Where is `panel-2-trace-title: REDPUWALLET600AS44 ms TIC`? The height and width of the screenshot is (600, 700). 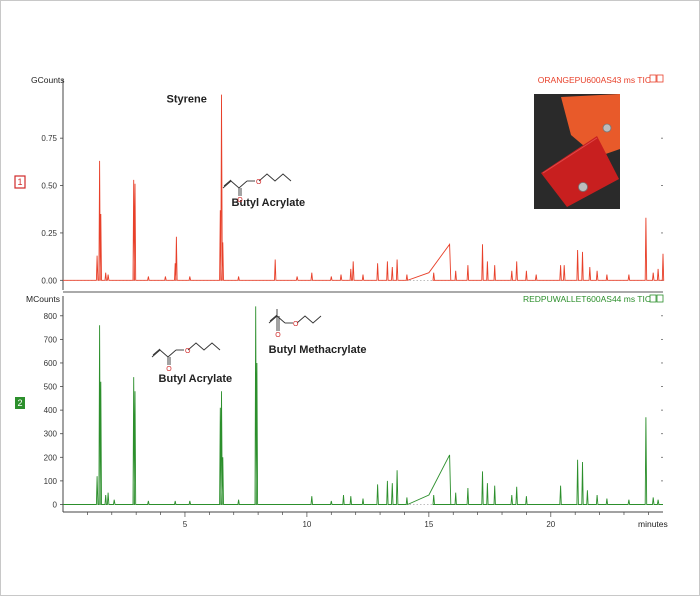 panel-2-trace-title: REDPUWALLET600AS44 ms TIC is located at coordinates (587, 299).